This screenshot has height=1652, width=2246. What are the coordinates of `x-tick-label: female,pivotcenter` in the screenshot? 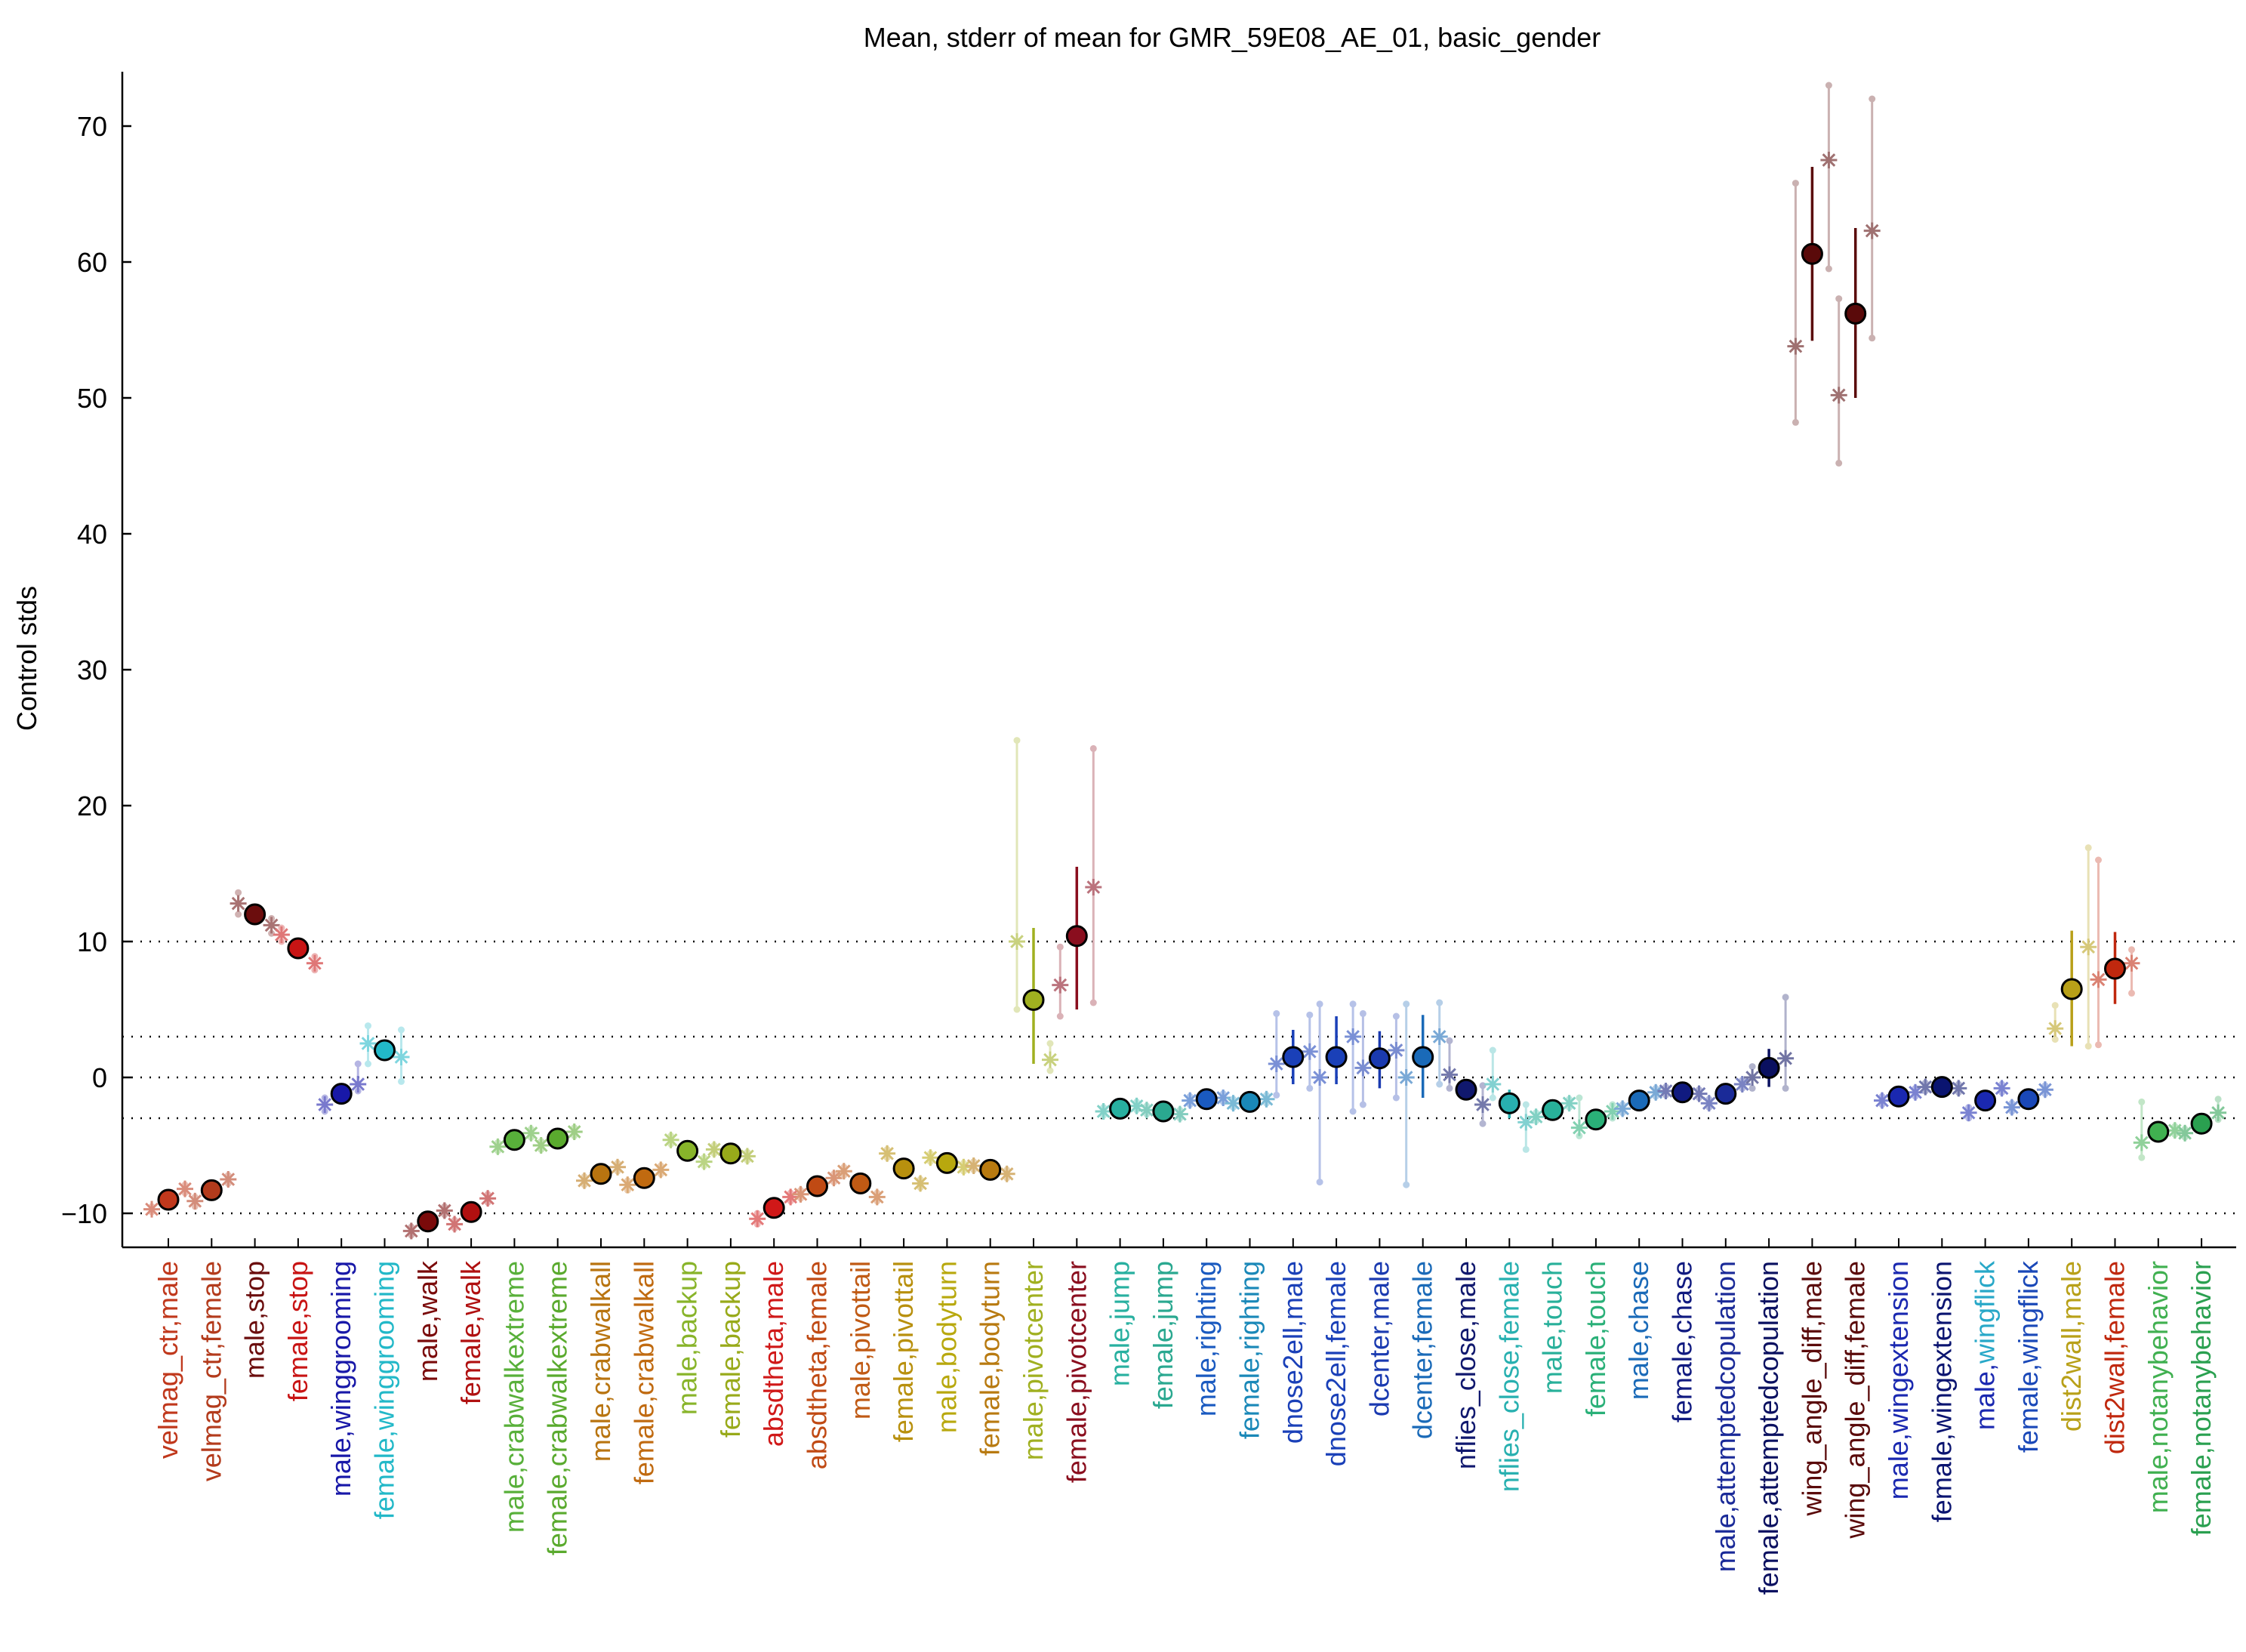 It's located at (1077, 1372).